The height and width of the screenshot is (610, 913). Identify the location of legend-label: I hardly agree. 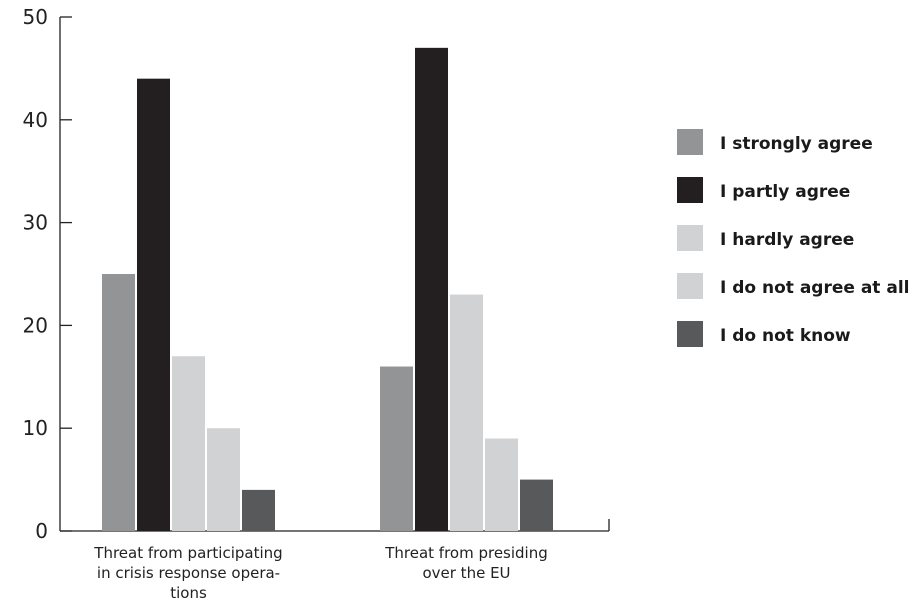
(787, 240).